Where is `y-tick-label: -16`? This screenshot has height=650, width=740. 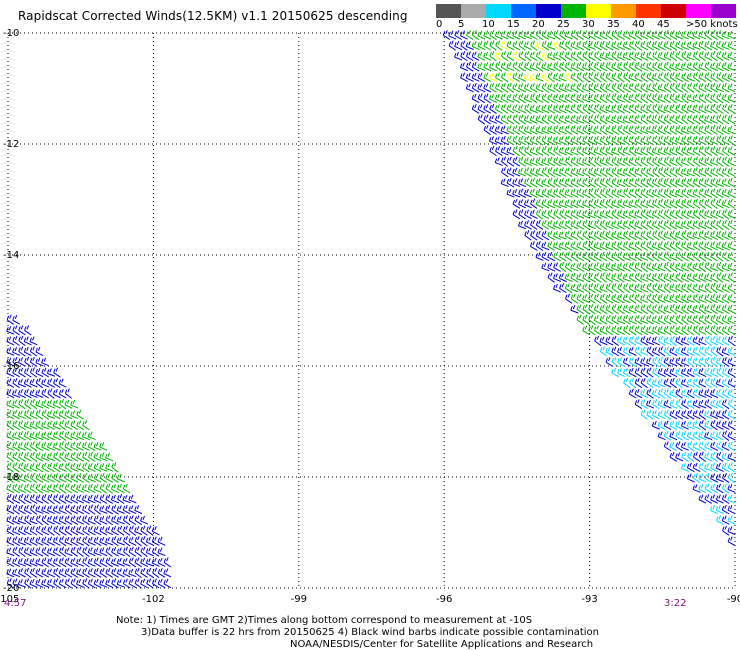
y-tick-label: -16 is located at coordinates (11, 366).